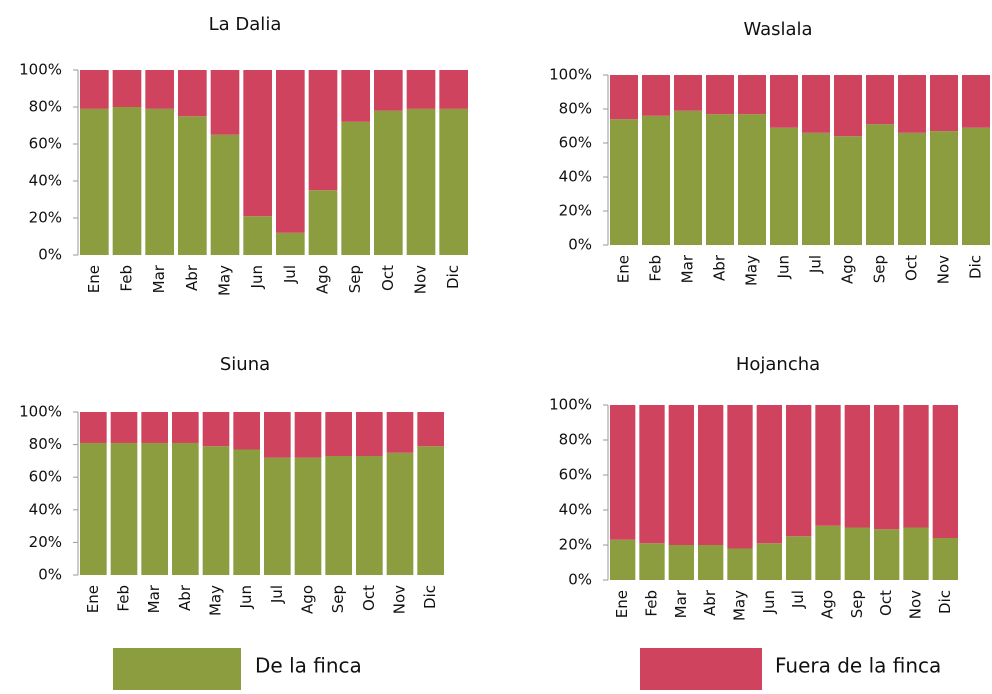 This screenshot has height=694, width=992. I want to click on y-tick-label: 80%, so click(45, 107).